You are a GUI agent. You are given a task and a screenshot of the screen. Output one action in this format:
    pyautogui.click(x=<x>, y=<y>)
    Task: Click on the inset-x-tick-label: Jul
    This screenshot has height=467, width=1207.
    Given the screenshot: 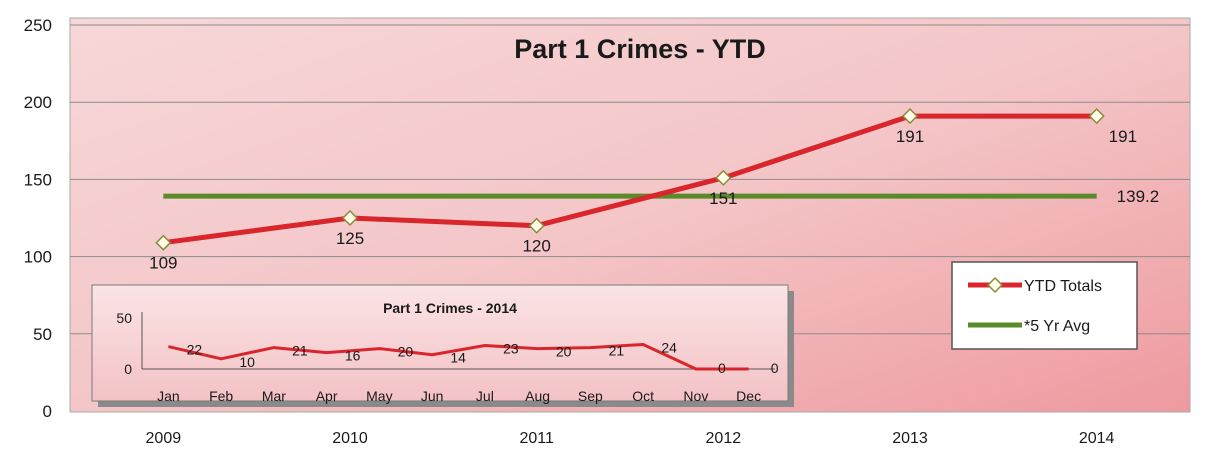 What is the action you would take?
    pyautogui.click(x=485, y=396)
    